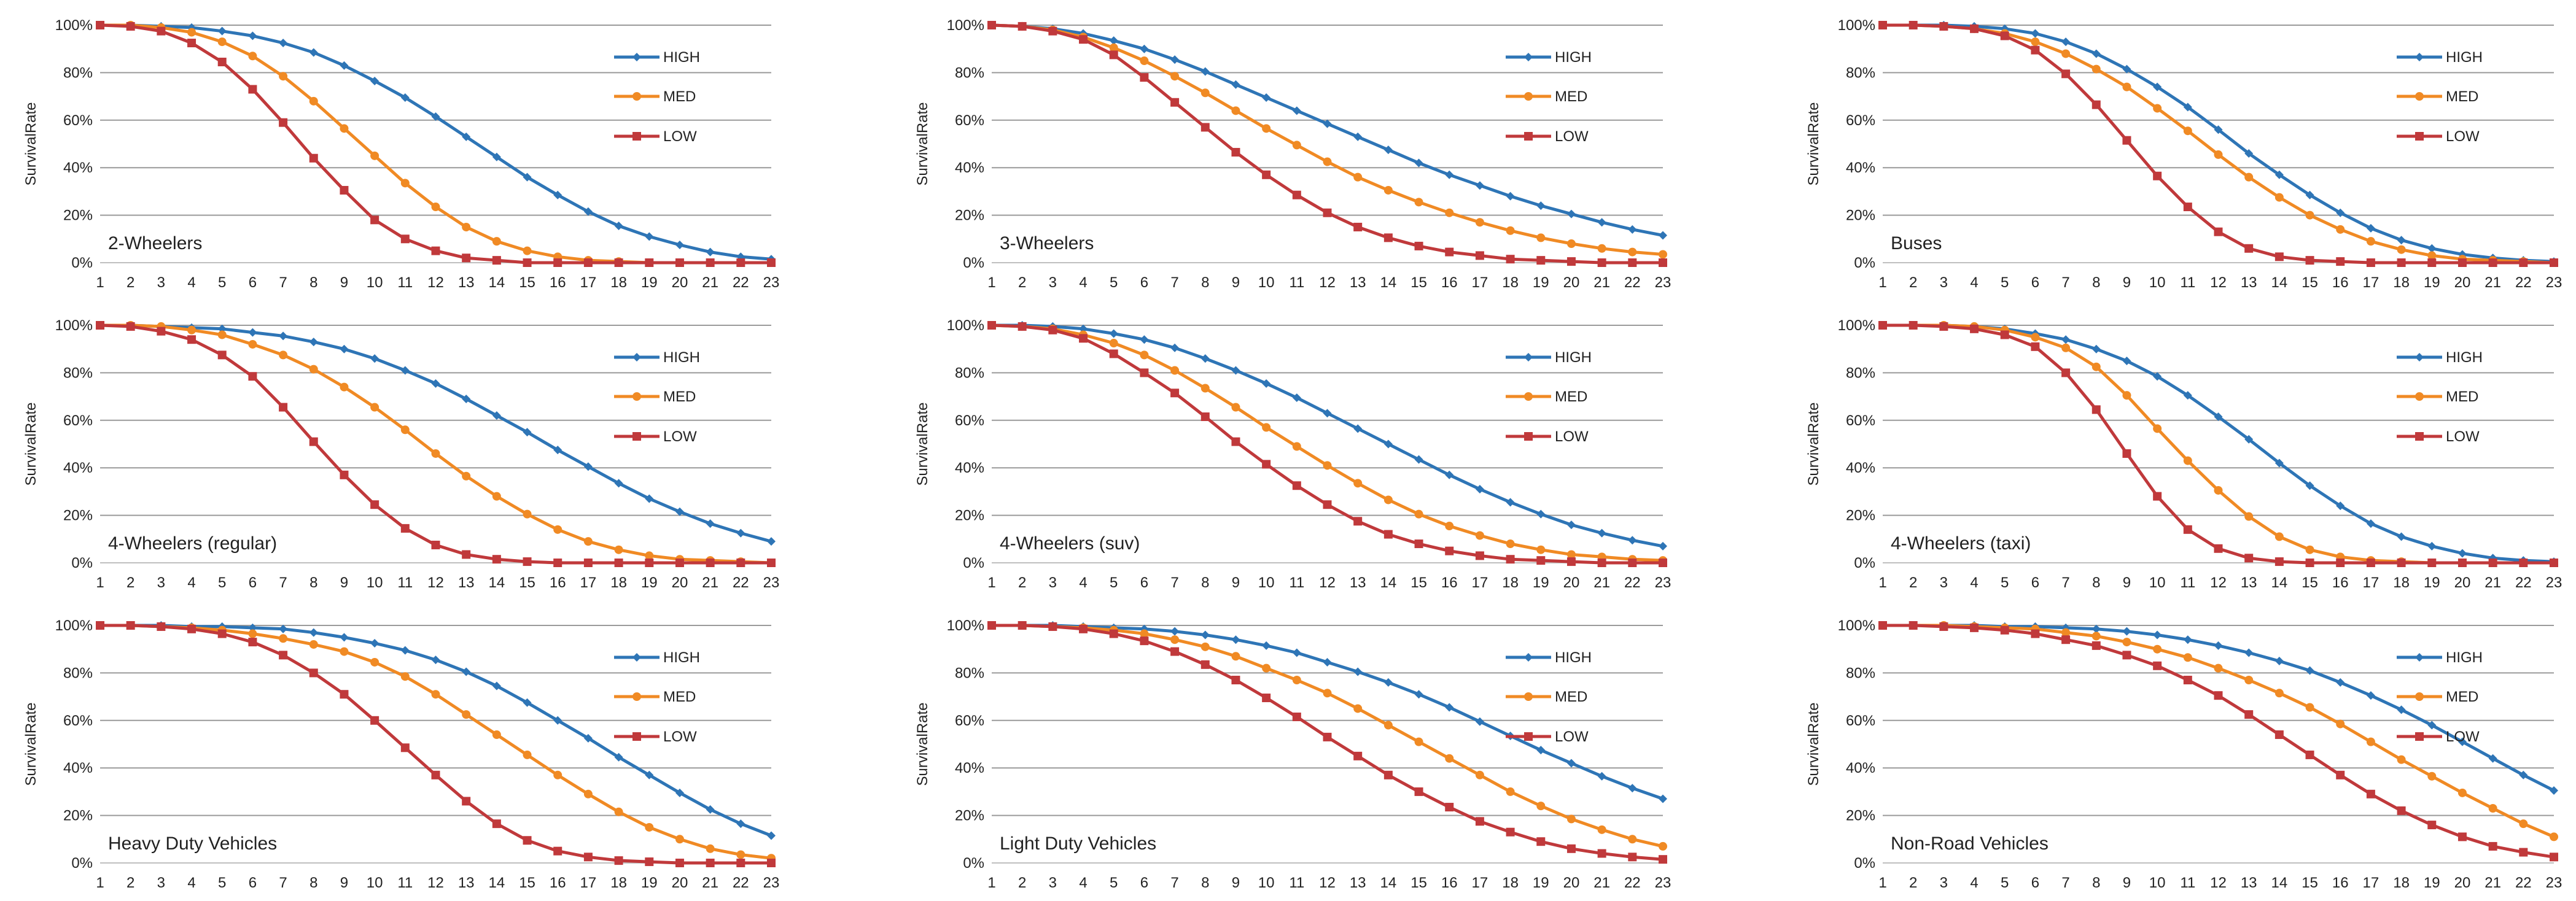  Describe the element at coordinates (922, 443) in the screenshot. I see `y-axis-label: SurvivalRate` at that location.